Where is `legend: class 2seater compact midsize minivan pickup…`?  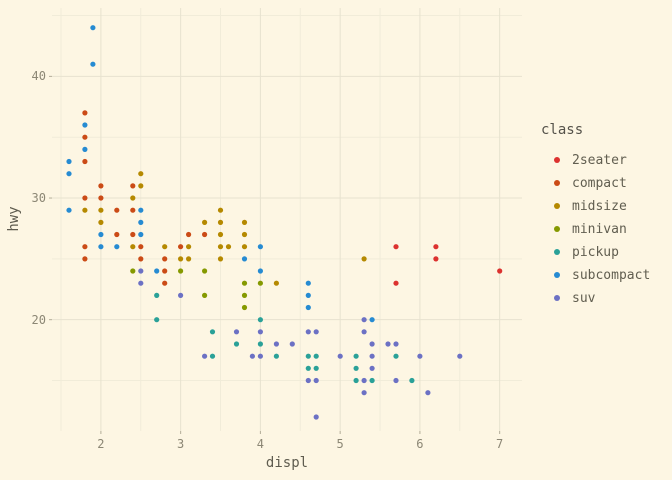
legend: class 2seater compact midsize minivan pickup… is located at coordinates (603, 214).